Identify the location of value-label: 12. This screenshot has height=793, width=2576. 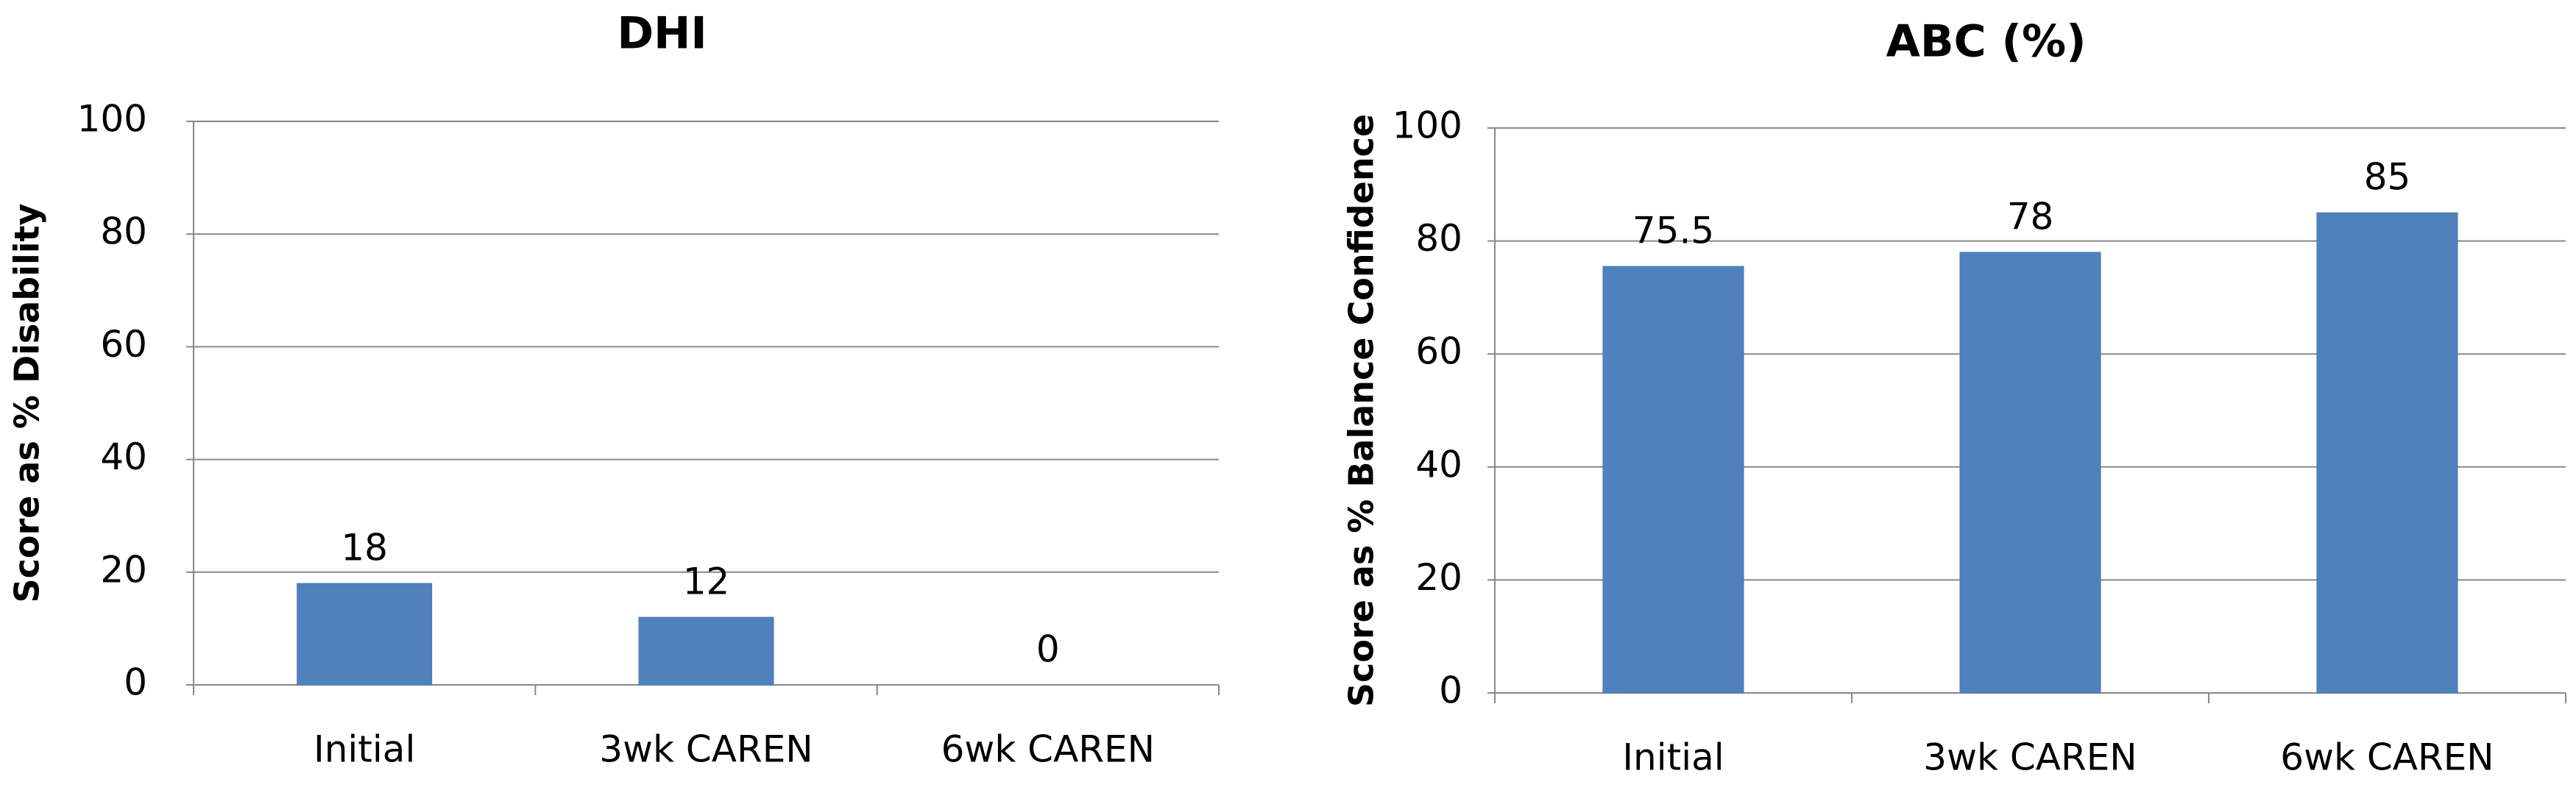
(706, 582).